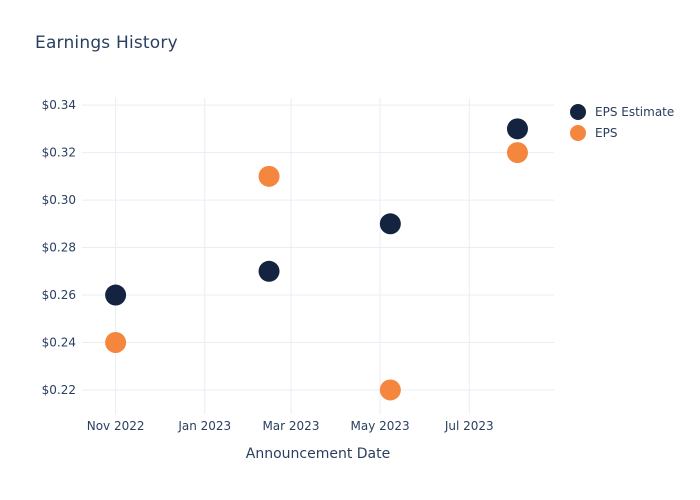 The image size is (700, 500). I want to click on chart-title: Earnings History, so click(106, 43).